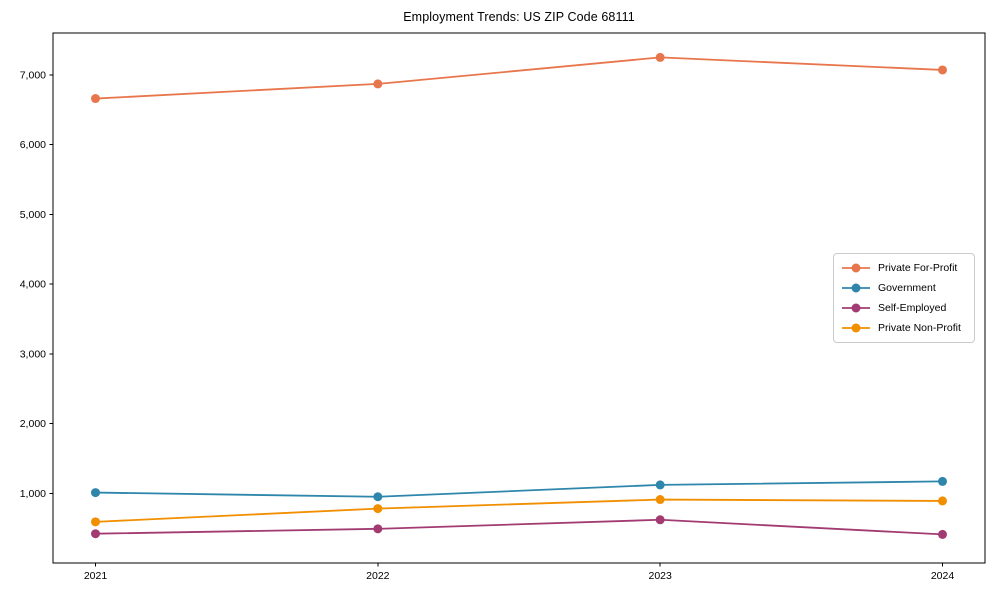 Image resolution: width=1000 pixels, height=600 pixels. Describe the element at coordinates (33, 494) in the screenshot. I see `y-tick-label: 1,000` at that location.